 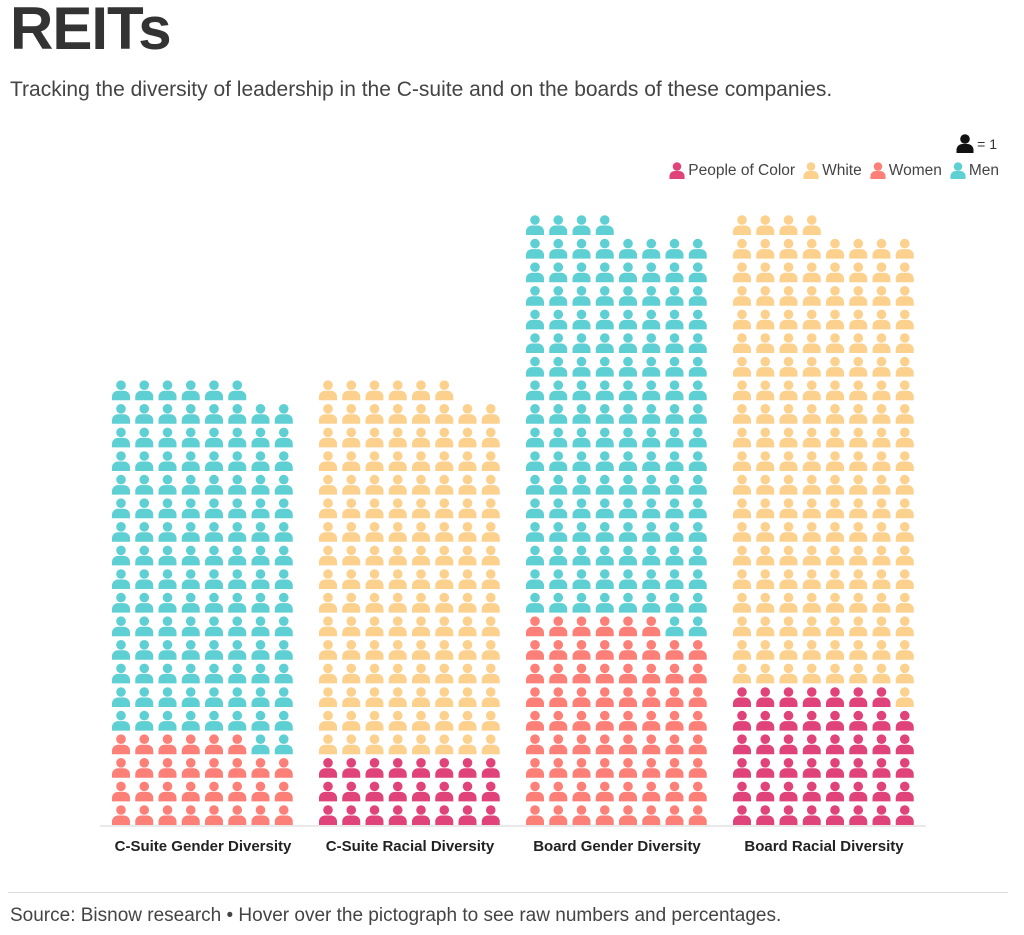 I want to click on group-board-gender-diversity, so click(x=616, y=520).